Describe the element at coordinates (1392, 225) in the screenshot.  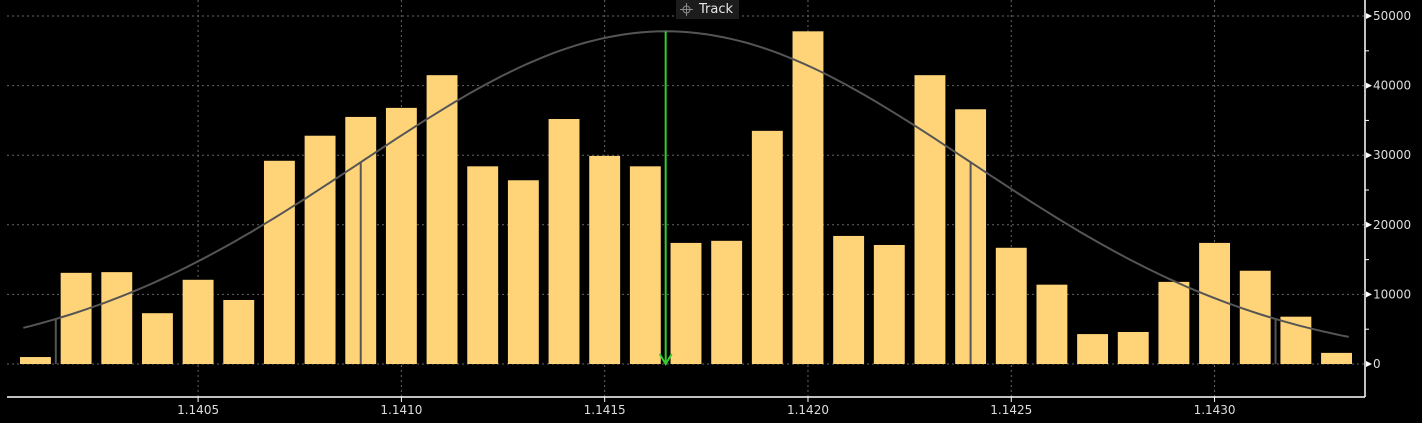
I see `y-tick-label: 20000` at that location.